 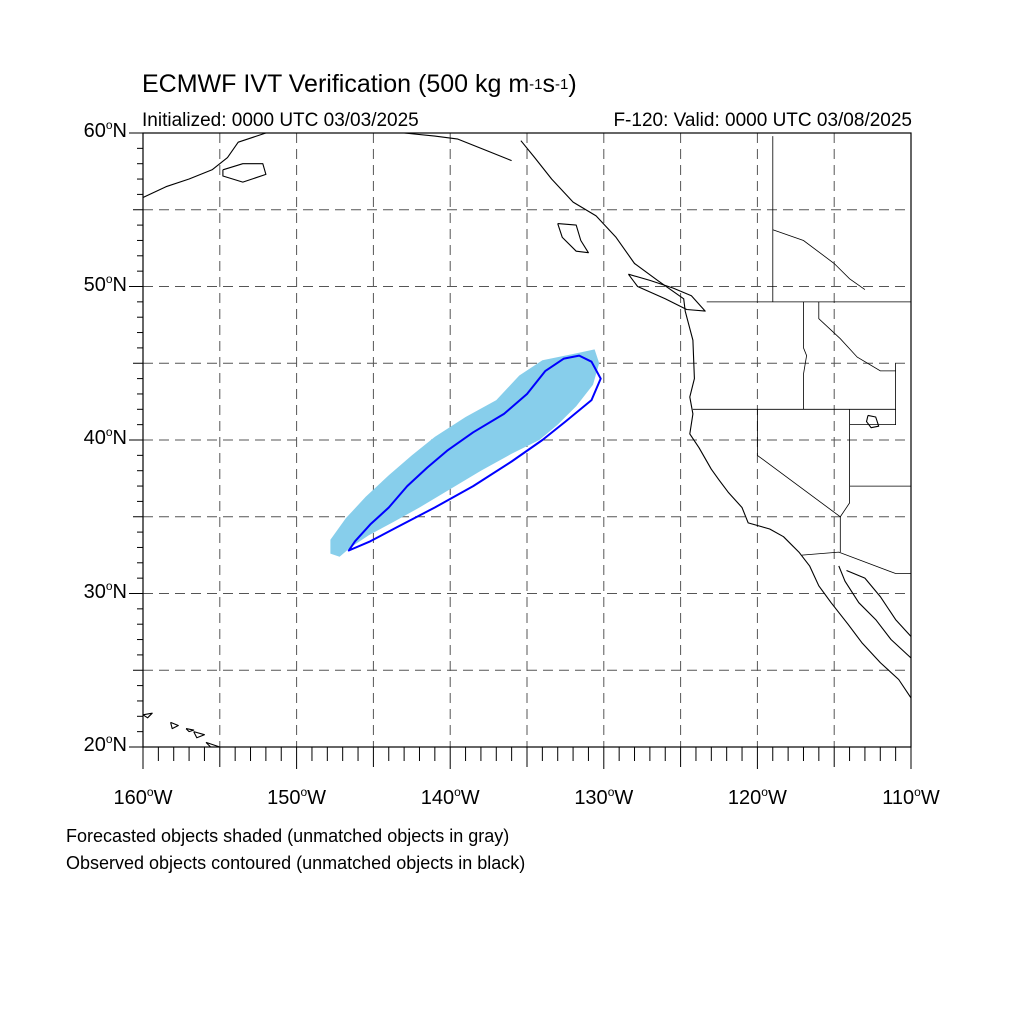 I want to click on haida-gwaii, so click(x=573, y=238).